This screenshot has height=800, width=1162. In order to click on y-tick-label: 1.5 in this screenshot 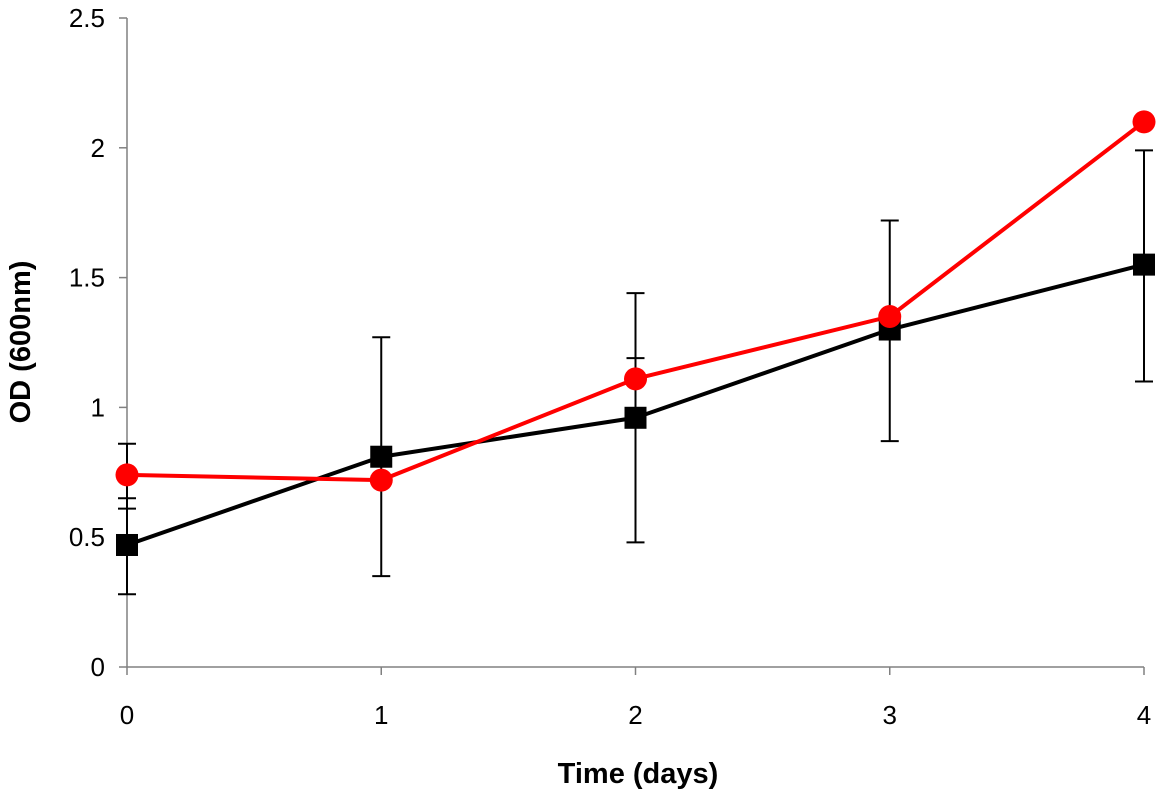, I will do `click(87, 278)`.